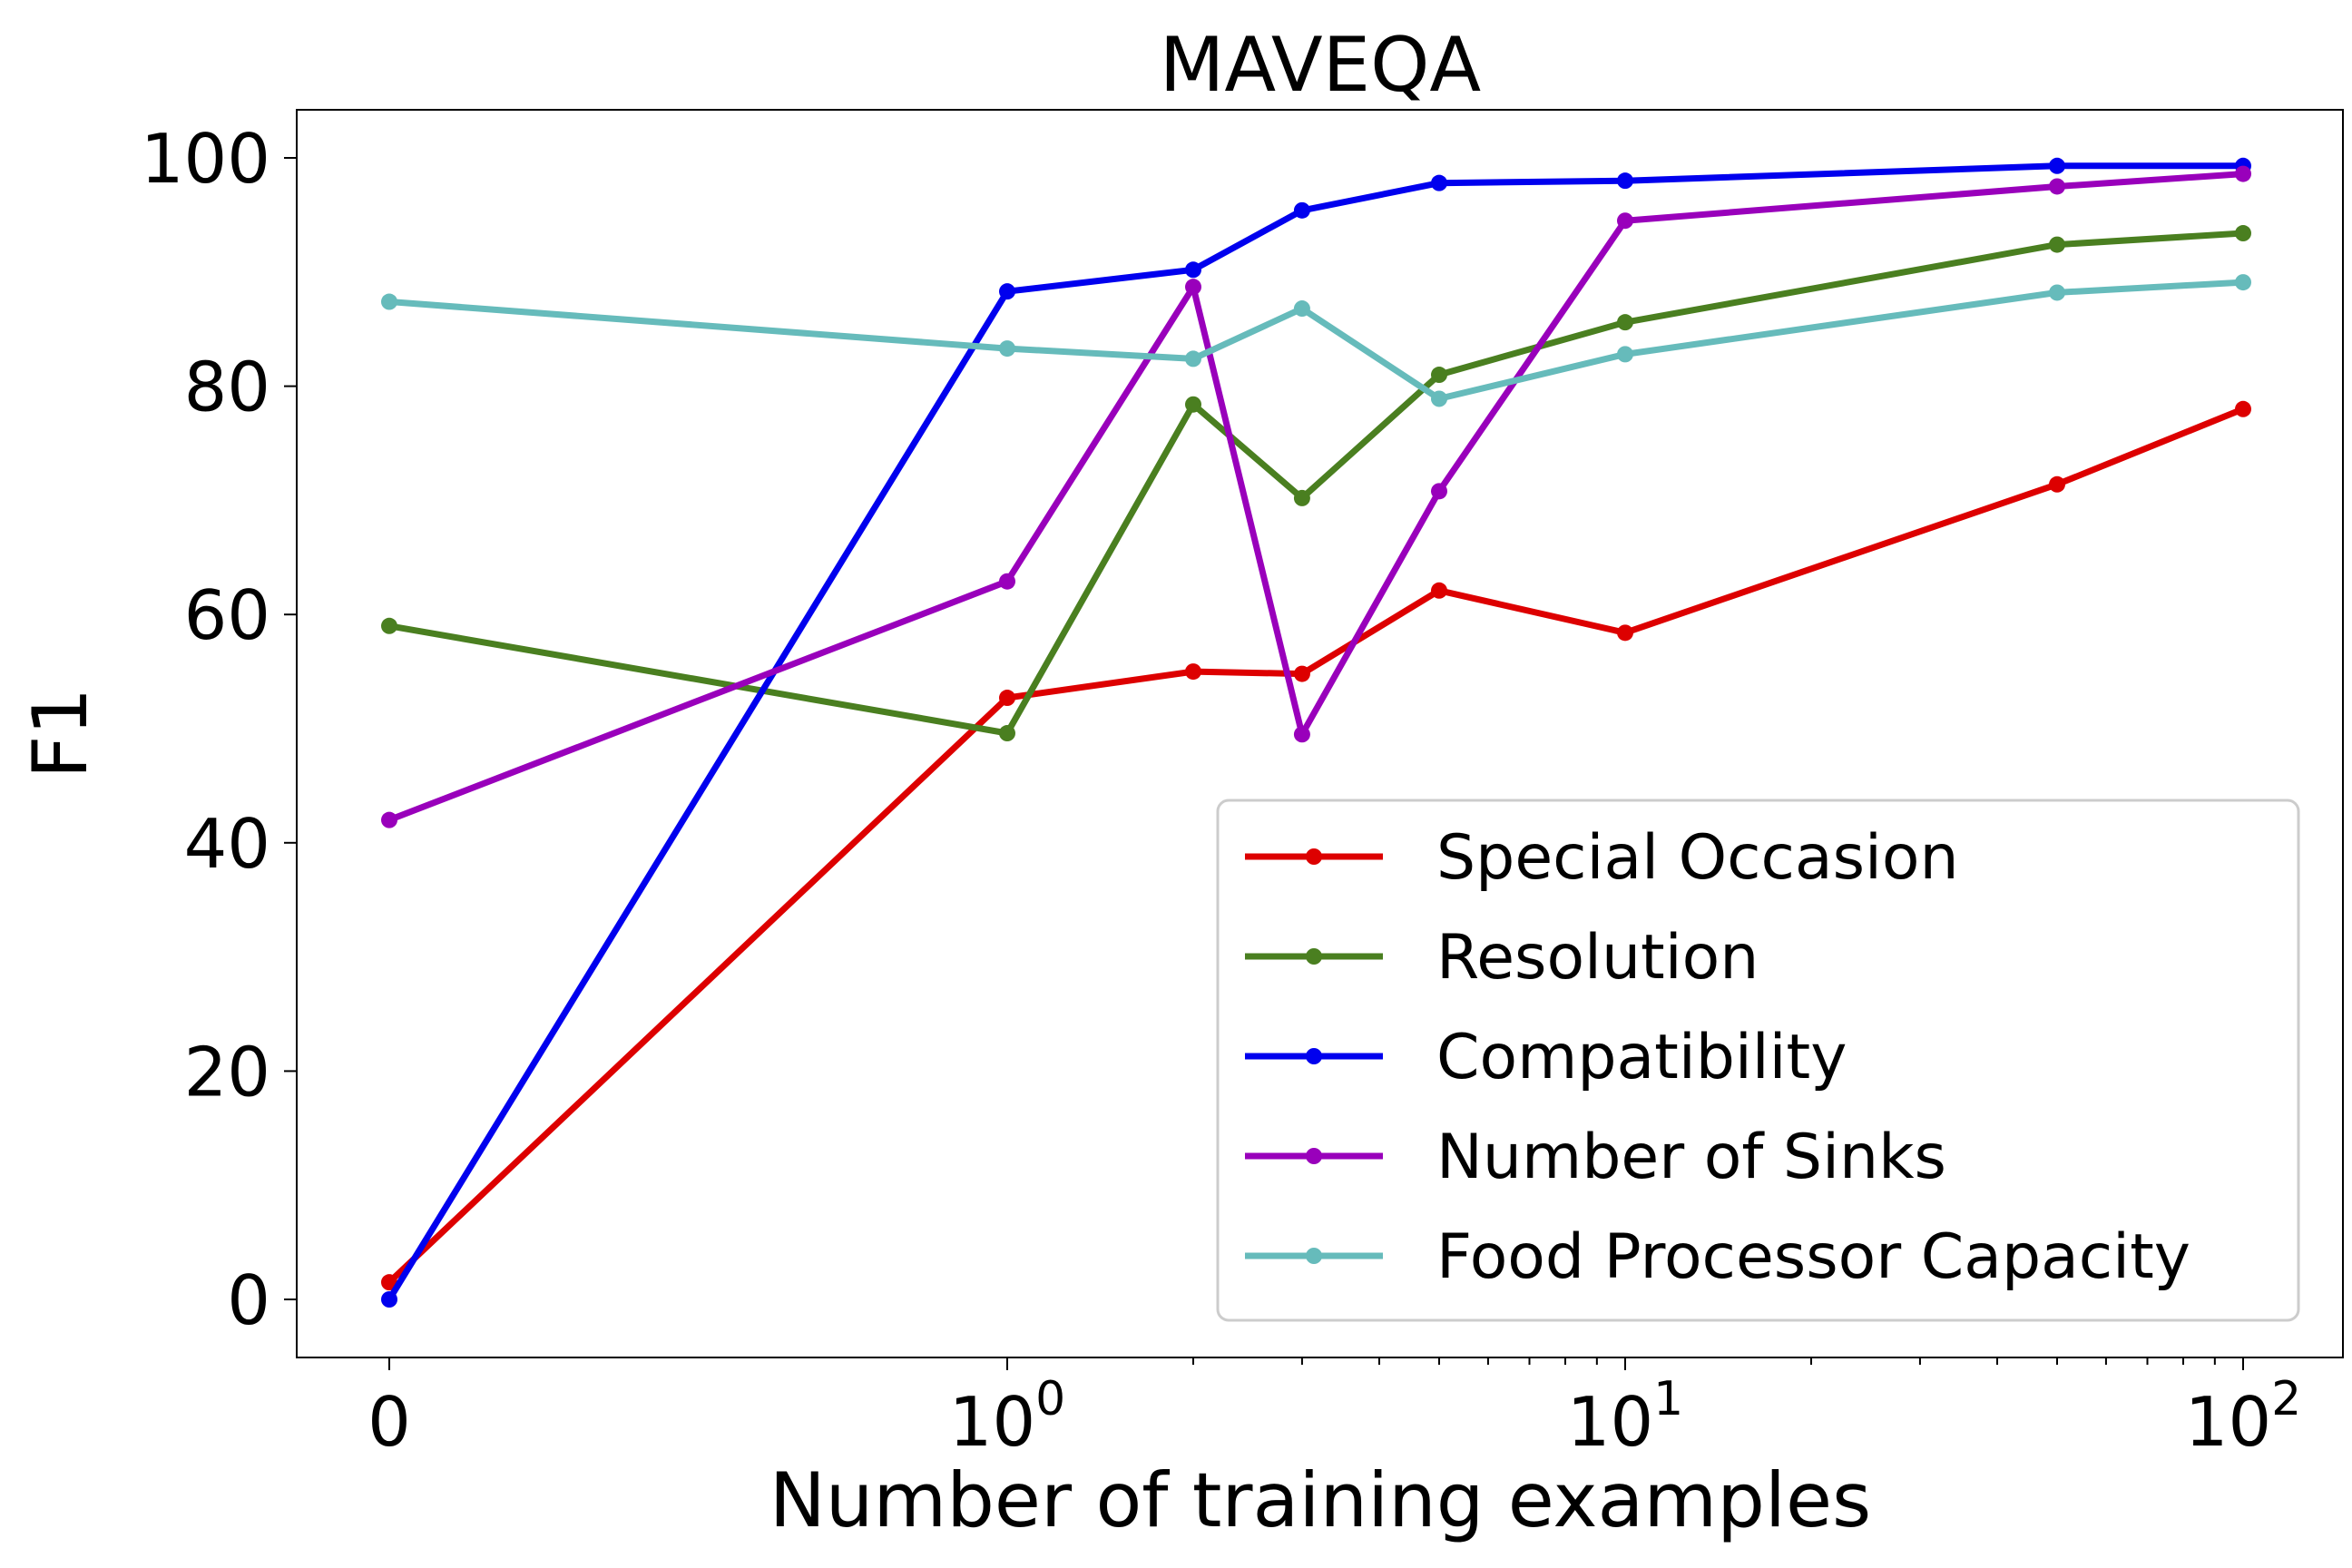 The width and height of the screenshot is (2352, 1568). What do you see at coordinates (1334, 1409) in the screenshot?
I see `x-axis-ticks: 0 100 10¹ 10²` at bounding box center [1334, 1409].